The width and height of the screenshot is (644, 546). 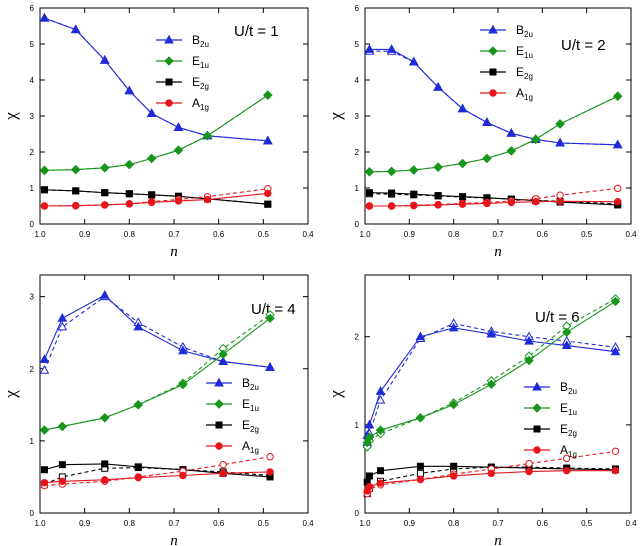 What do you see at coordinates (182, 83) in the screenshot?
I see `legend-entry: E2g` at bounding box center [182, 83].